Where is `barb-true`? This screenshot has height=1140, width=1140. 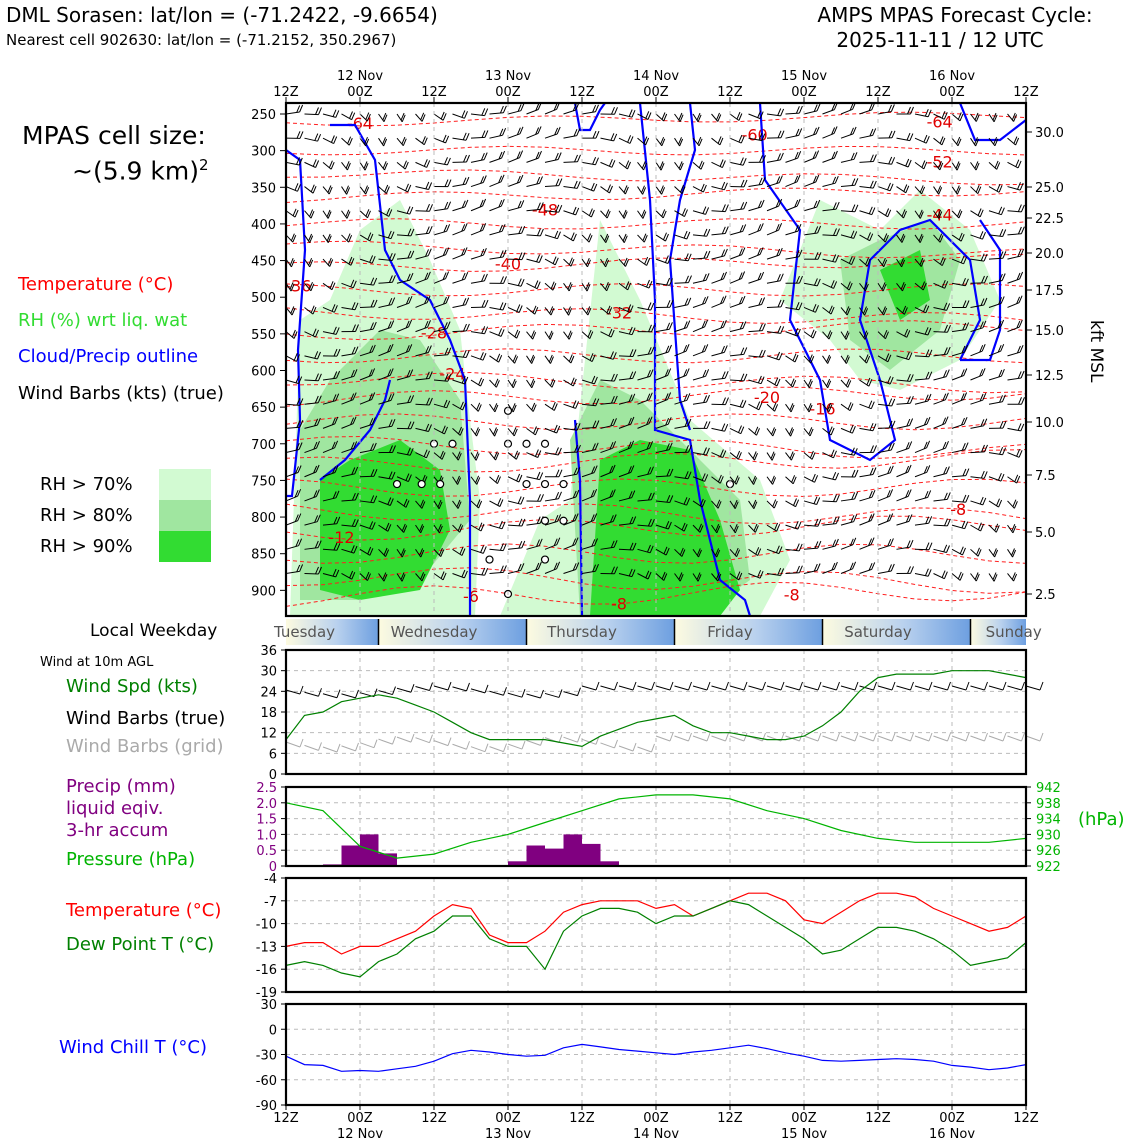 barb-true is located at coordinates (774, 688).